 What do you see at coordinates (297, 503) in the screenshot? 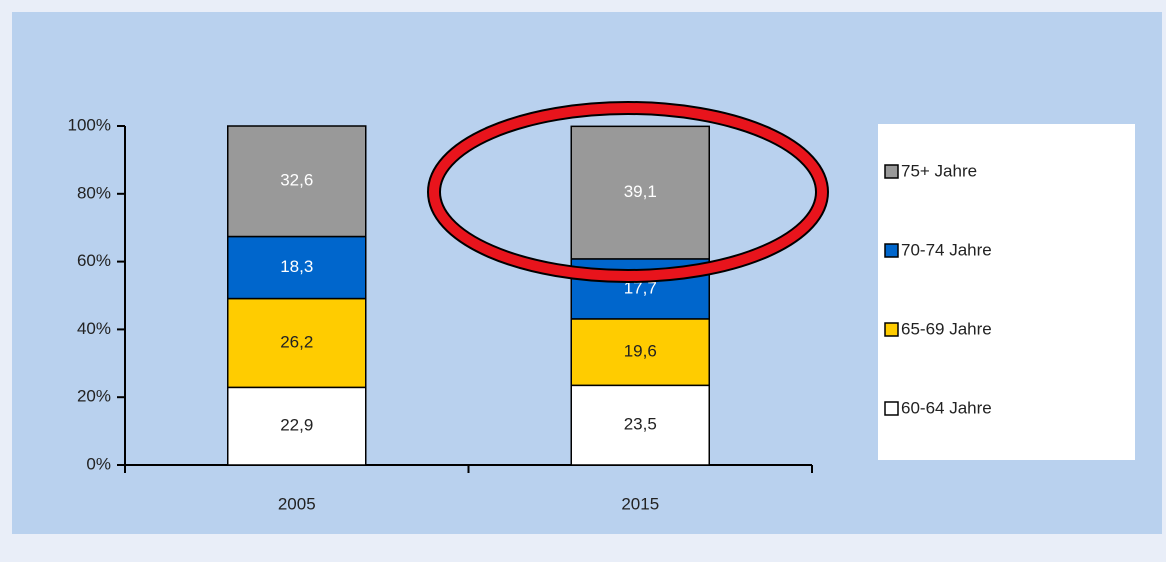
I see `x-tick-label: 2005` at bounding box center [297, 503].